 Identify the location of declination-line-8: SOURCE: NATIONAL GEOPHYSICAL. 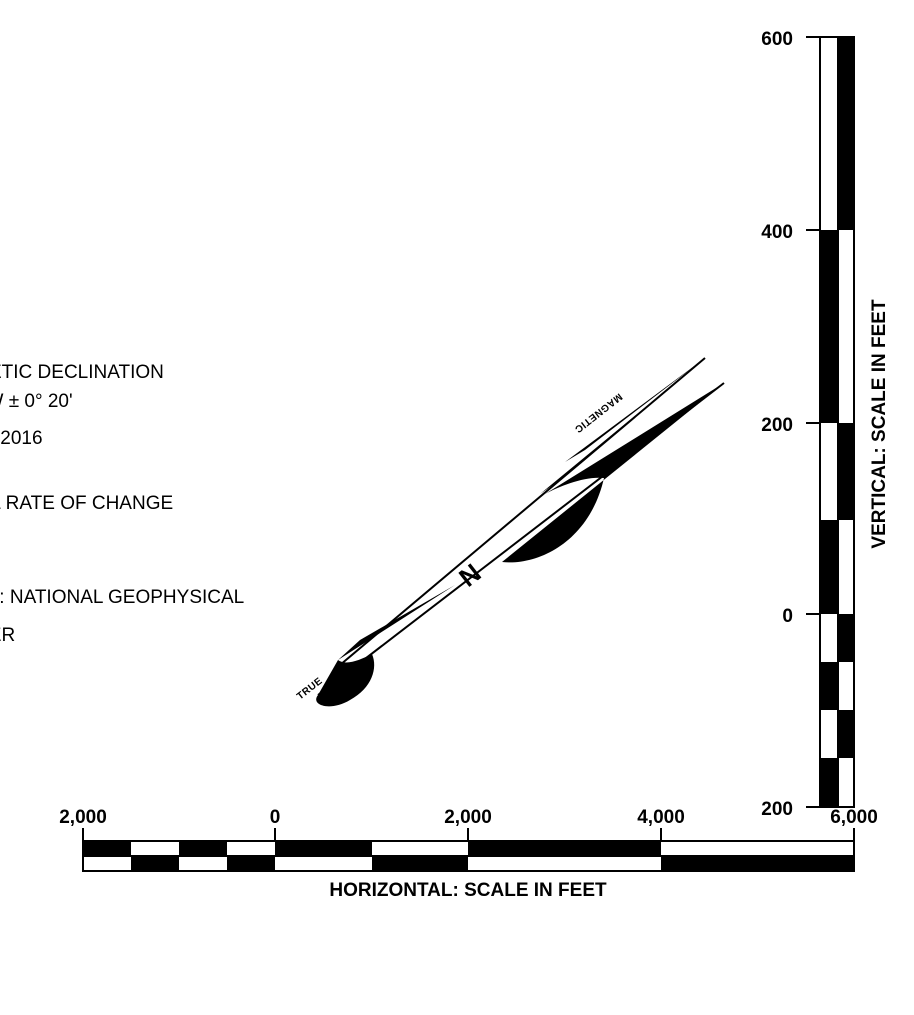
(122, 597).